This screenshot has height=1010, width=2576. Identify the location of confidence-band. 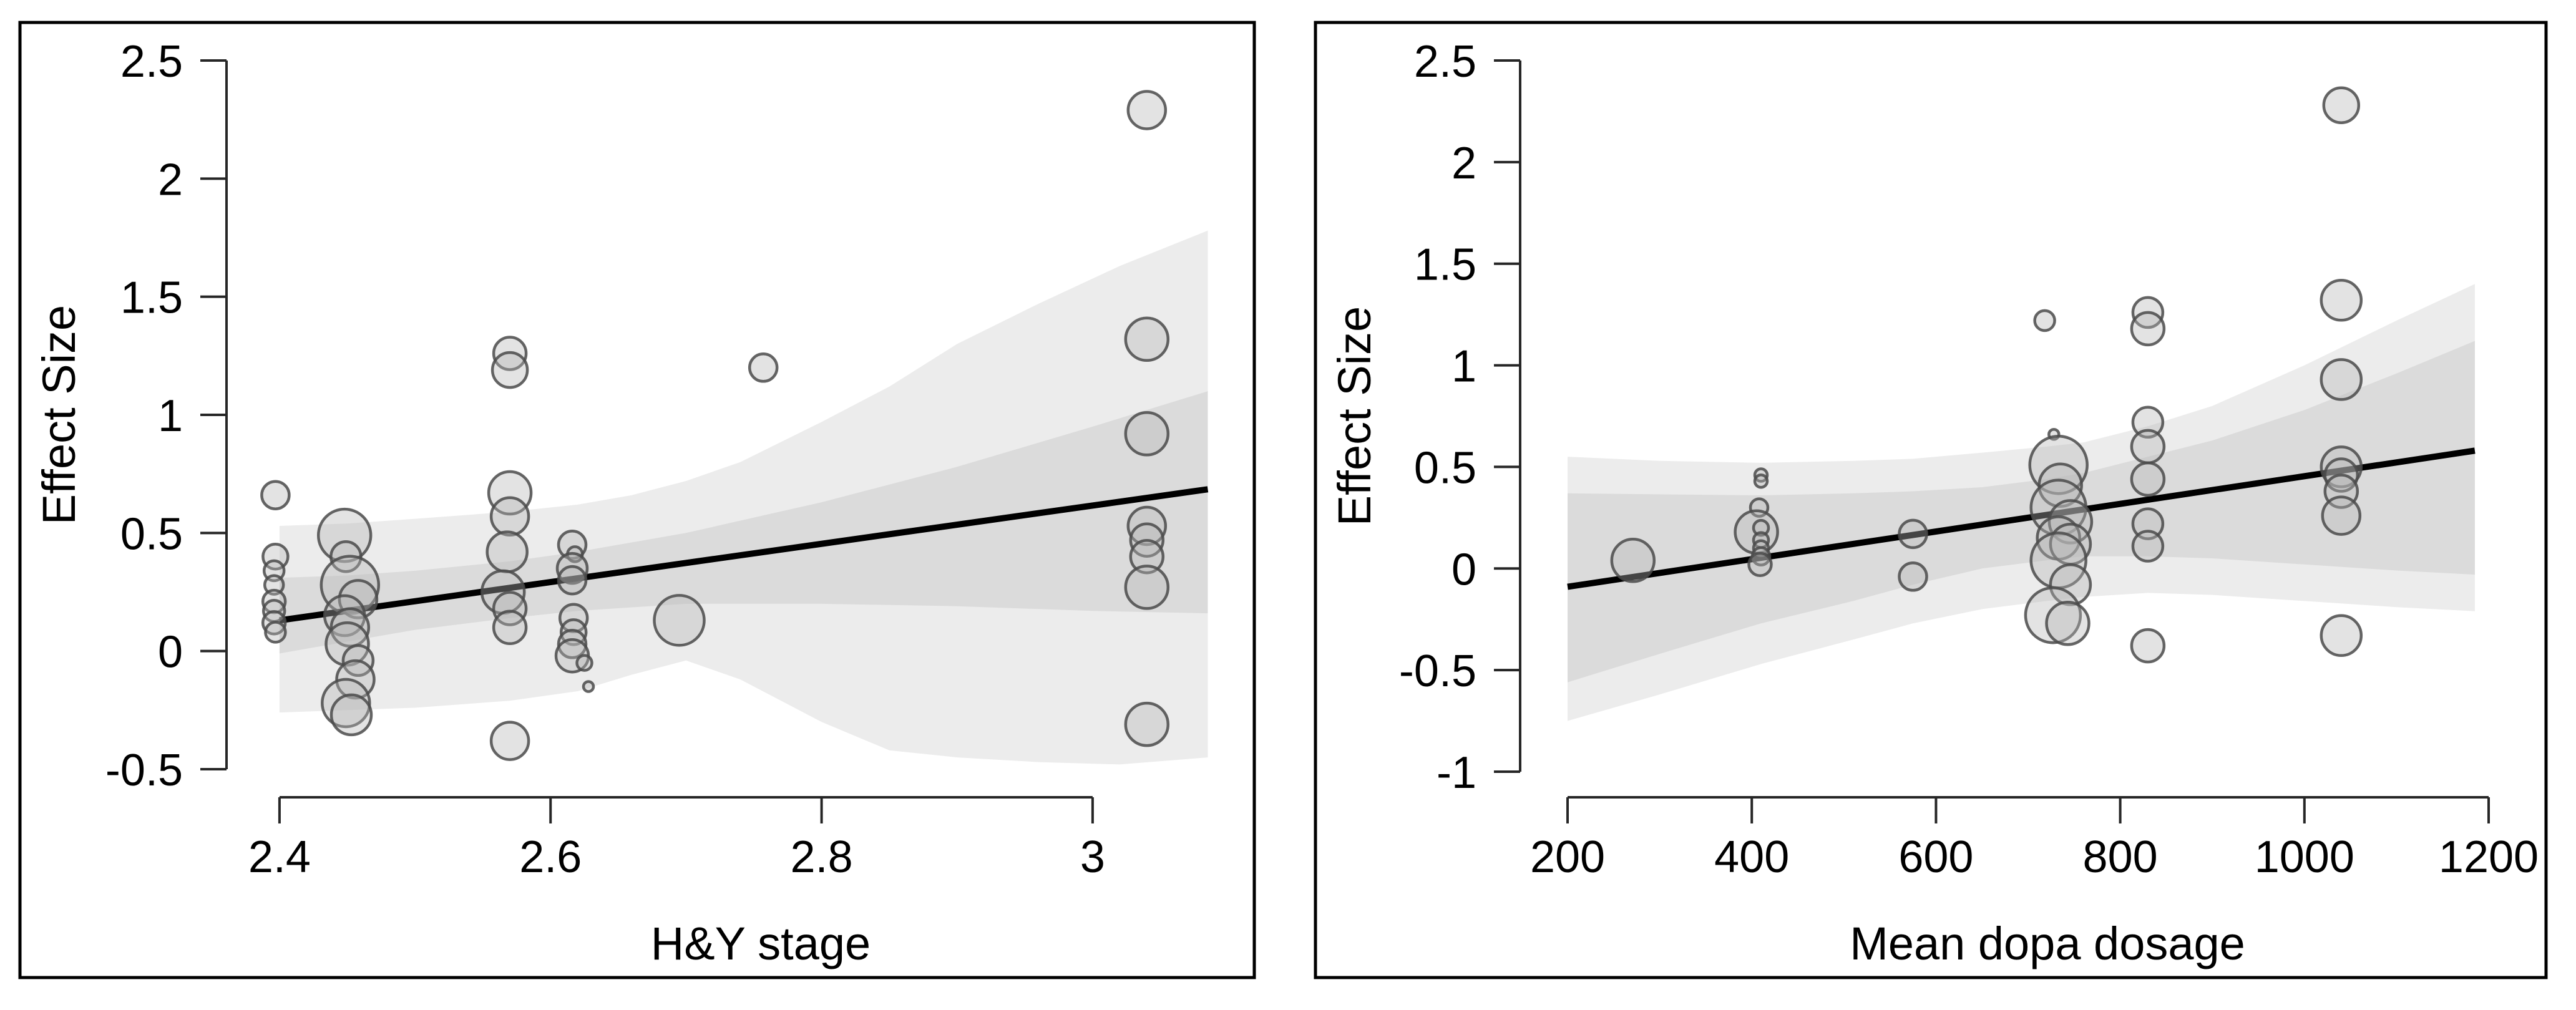
(2021, 512).